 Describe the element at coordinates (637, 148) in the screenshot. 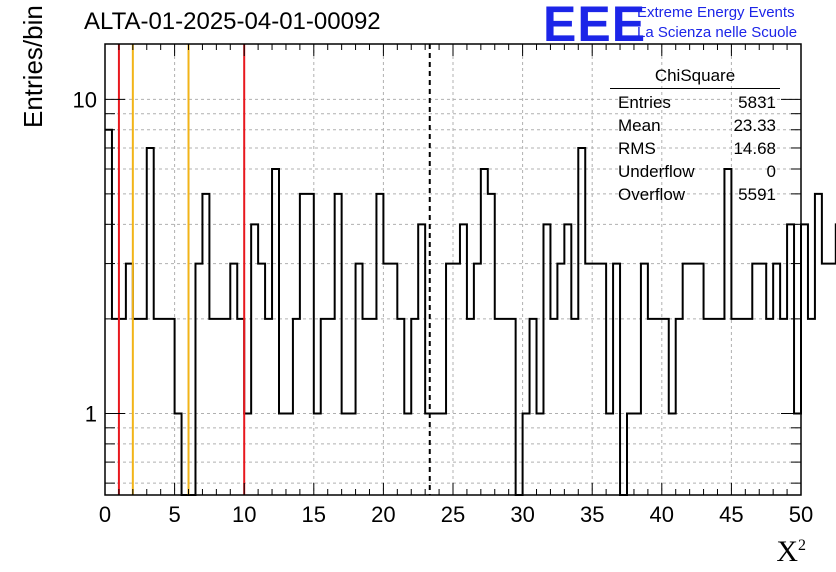

I see `stats-label: RMS` at that location.